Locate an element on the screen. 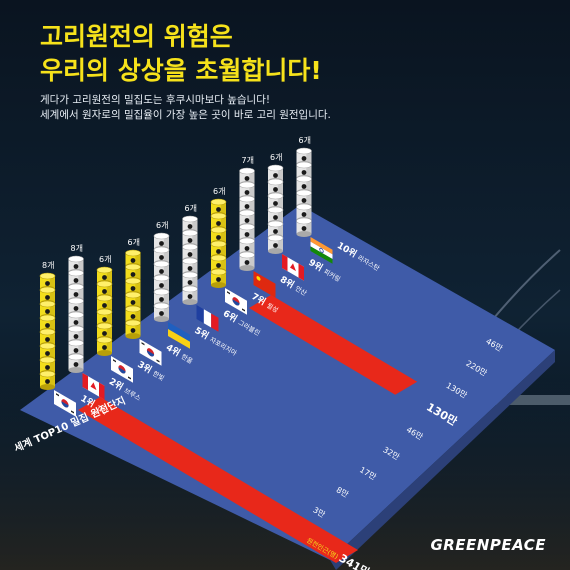  subtitle-line-2: 세계에서 원자로의 밀집율이 가장 높은 곳이 바로 고리 원전입니다. is located at coordinates (185, 115).